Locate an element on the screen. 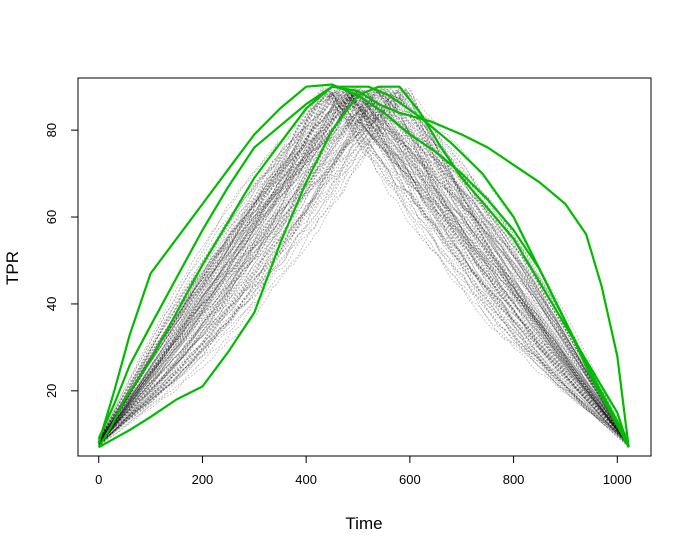  x-tick-label: 1000 is located at coordinates (617, 479).